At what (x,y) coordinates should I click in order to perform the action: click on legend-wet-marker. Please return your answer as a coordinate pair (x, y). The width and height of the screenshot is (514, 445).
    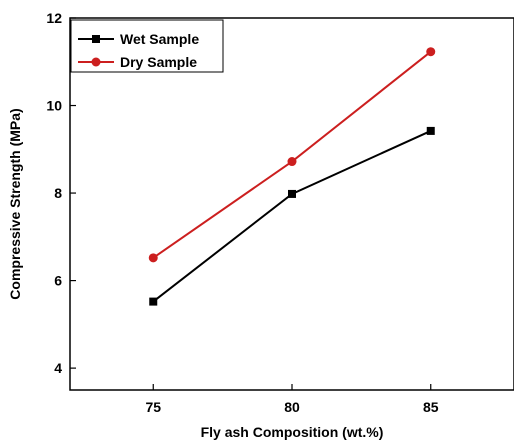
    Looking at the image, I should click on (96, 39).